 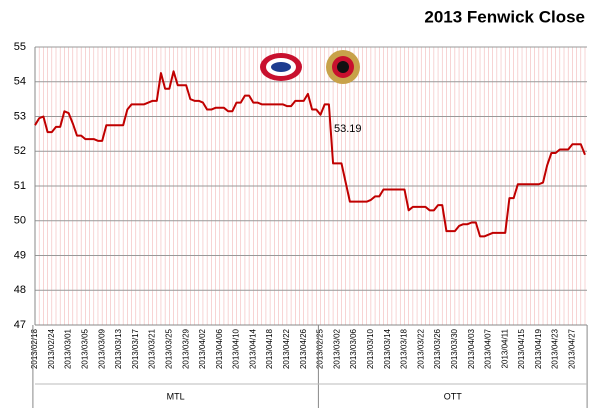 What do you see at coordinates (68, 348) in the screenshot?
I see `x-tick-label: 2013/03/01` at bounding box center [68, 348].